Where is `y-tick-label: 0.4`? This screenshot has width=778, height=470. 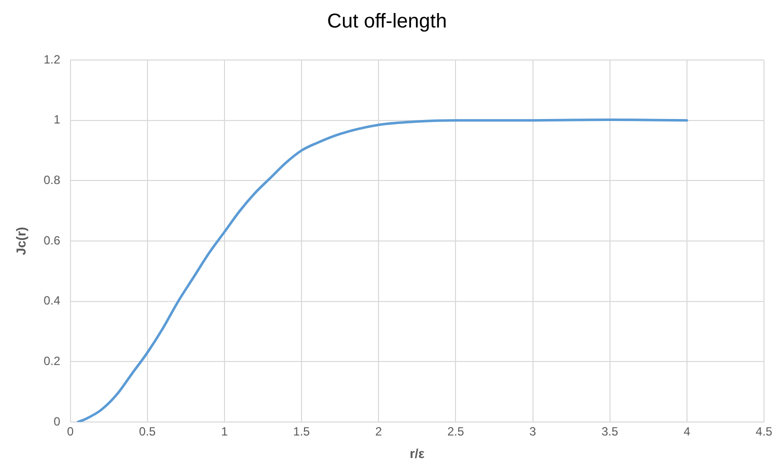 y-tick-label: 0.4 is located at coordinates (52, 301).